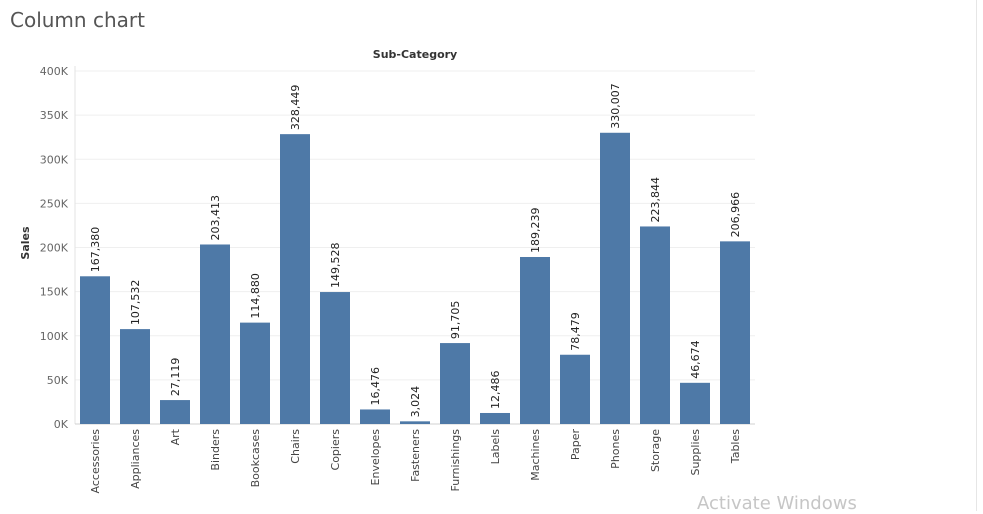 This screenshot has height=514, width=983. Describe the element at coordinates (25, 243) in the screenshot. I see `y-axis-title: Sales` at that location.